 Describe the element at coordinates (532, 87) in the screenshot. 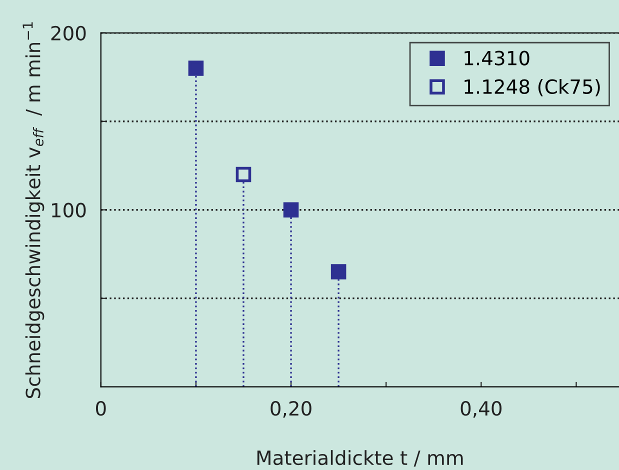

I see `legend-label: 1.1248 (Ck75)` at that location.